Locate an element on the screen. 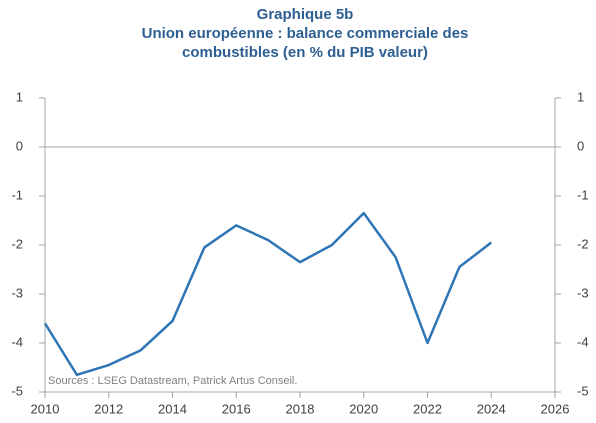 The width and height of the screenshot is (596, 423). x-tick-label: 2012 is located at coordinates (108, 408).